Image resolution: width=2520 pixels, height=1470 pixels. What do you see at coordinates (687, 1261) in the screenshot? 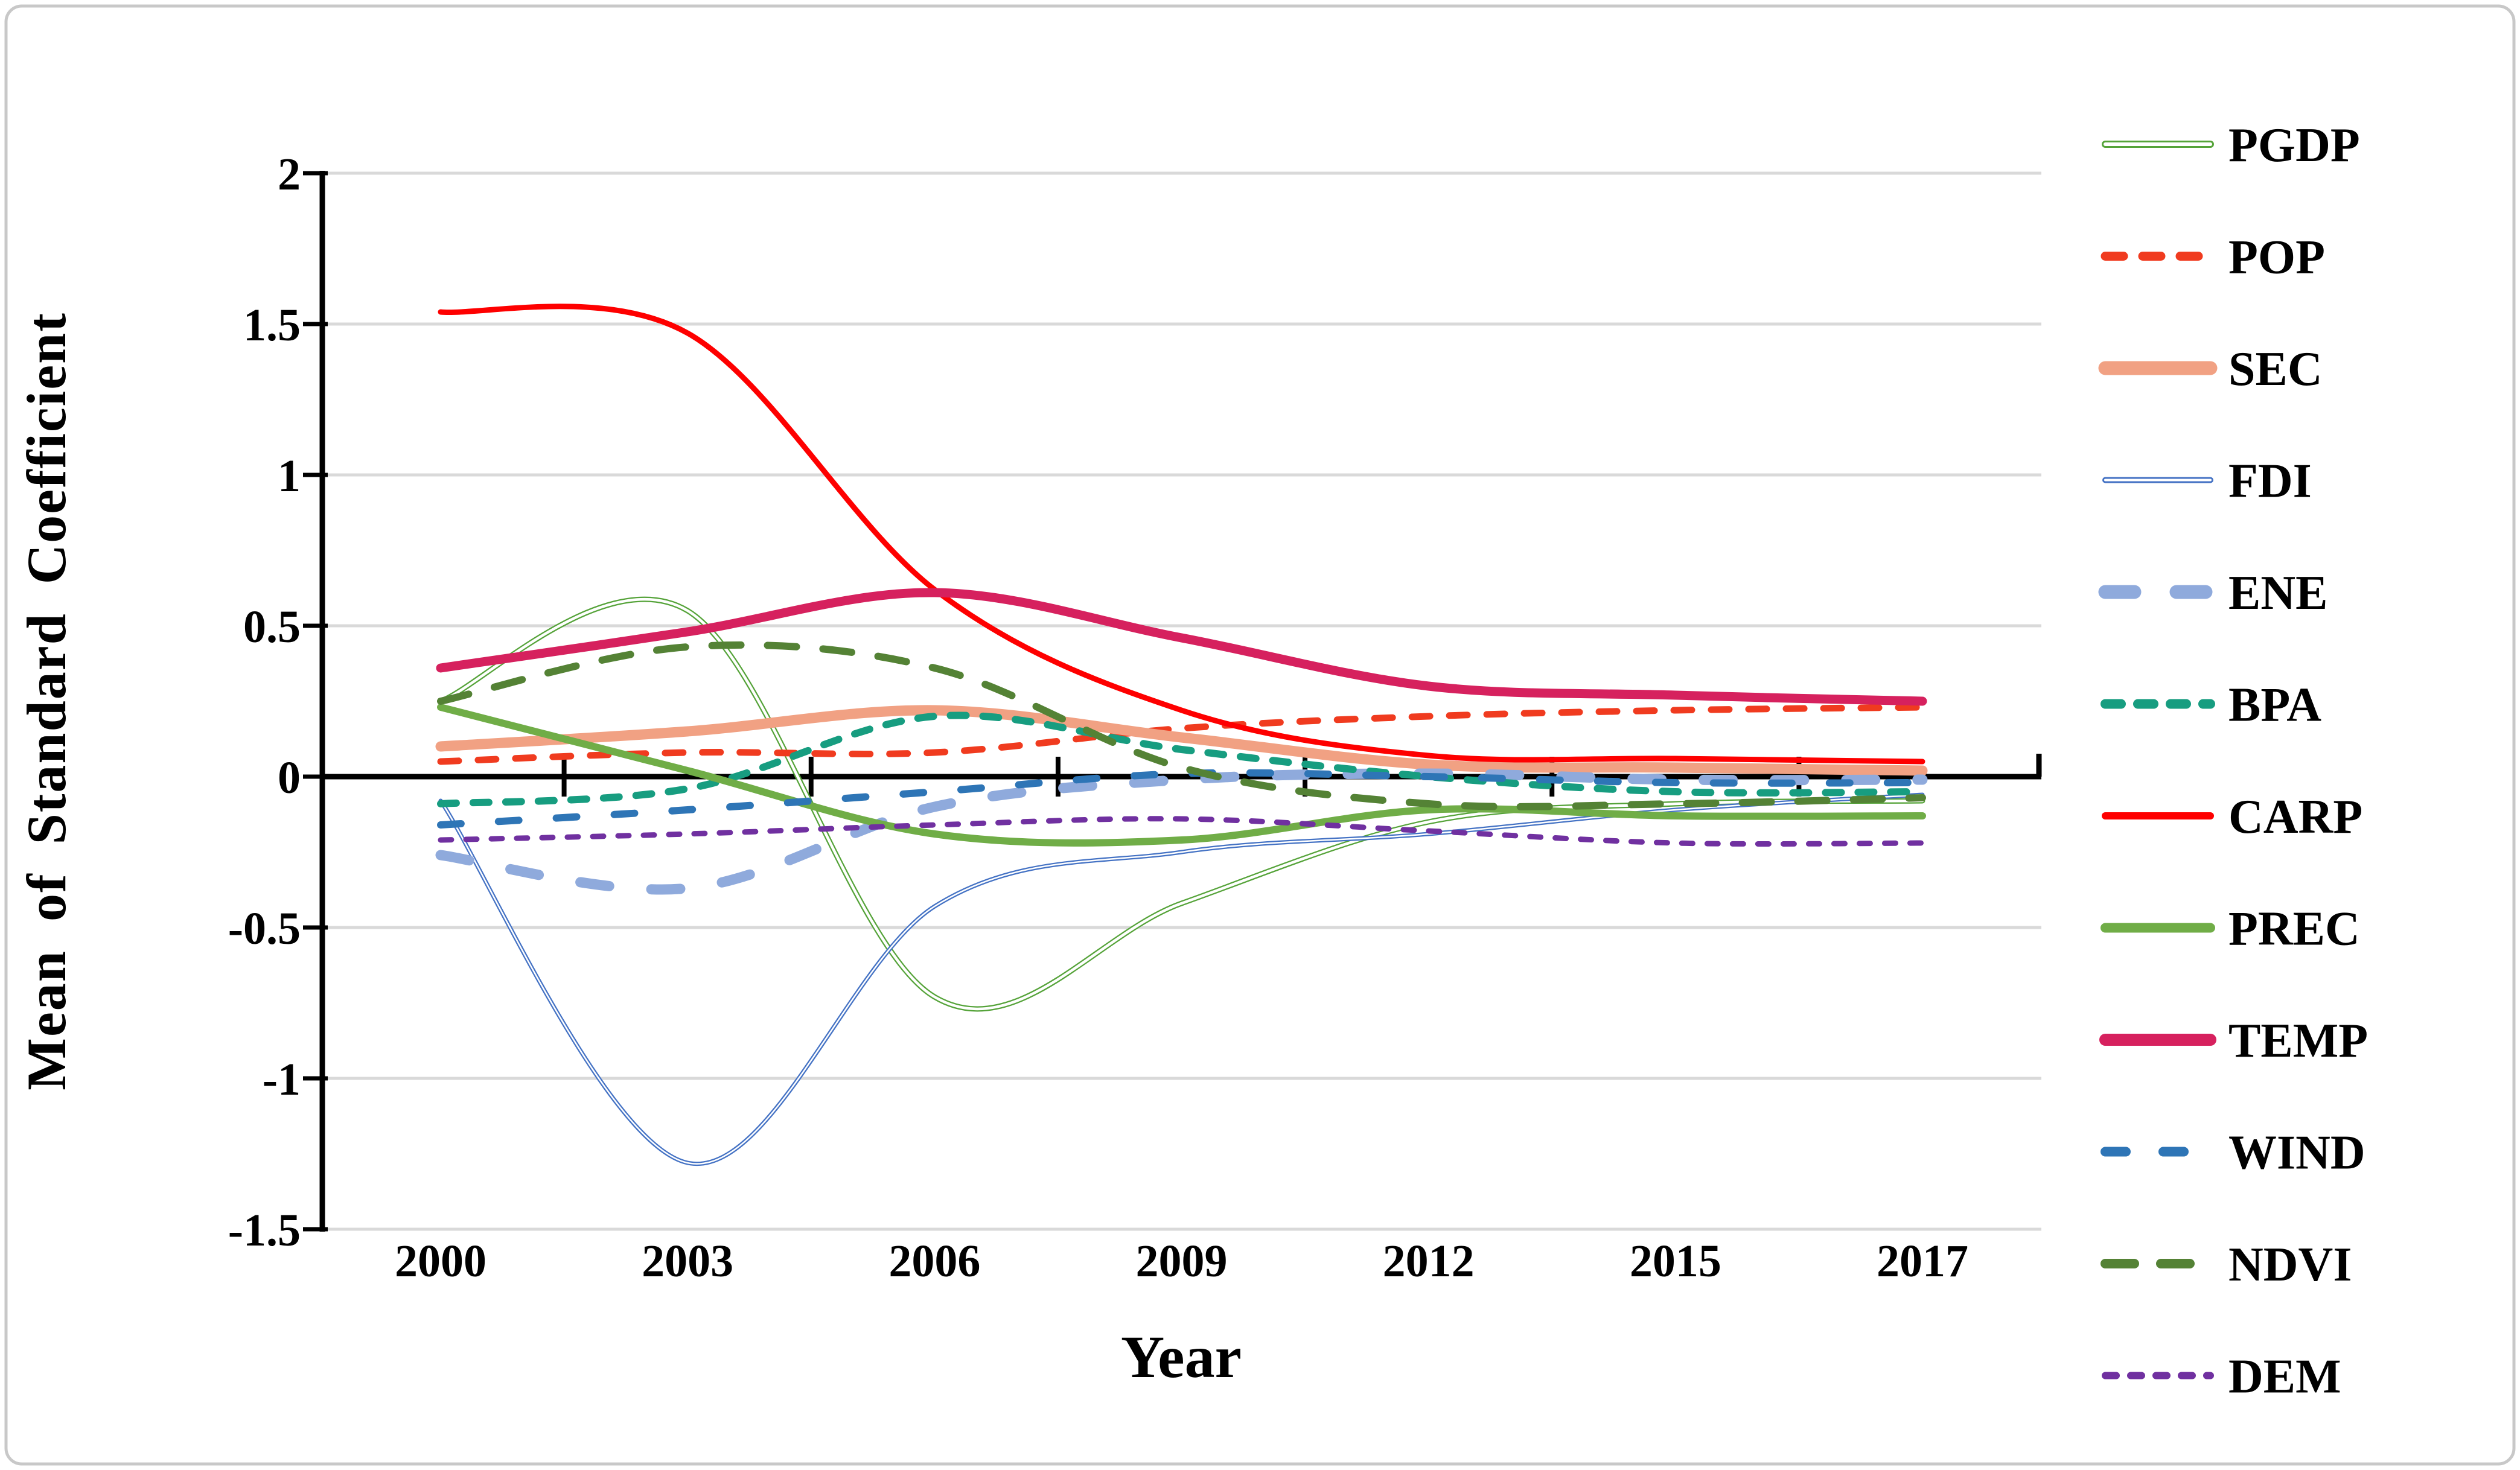
I see `x-tick-label: 2003` at bounding box center [687, 1261].